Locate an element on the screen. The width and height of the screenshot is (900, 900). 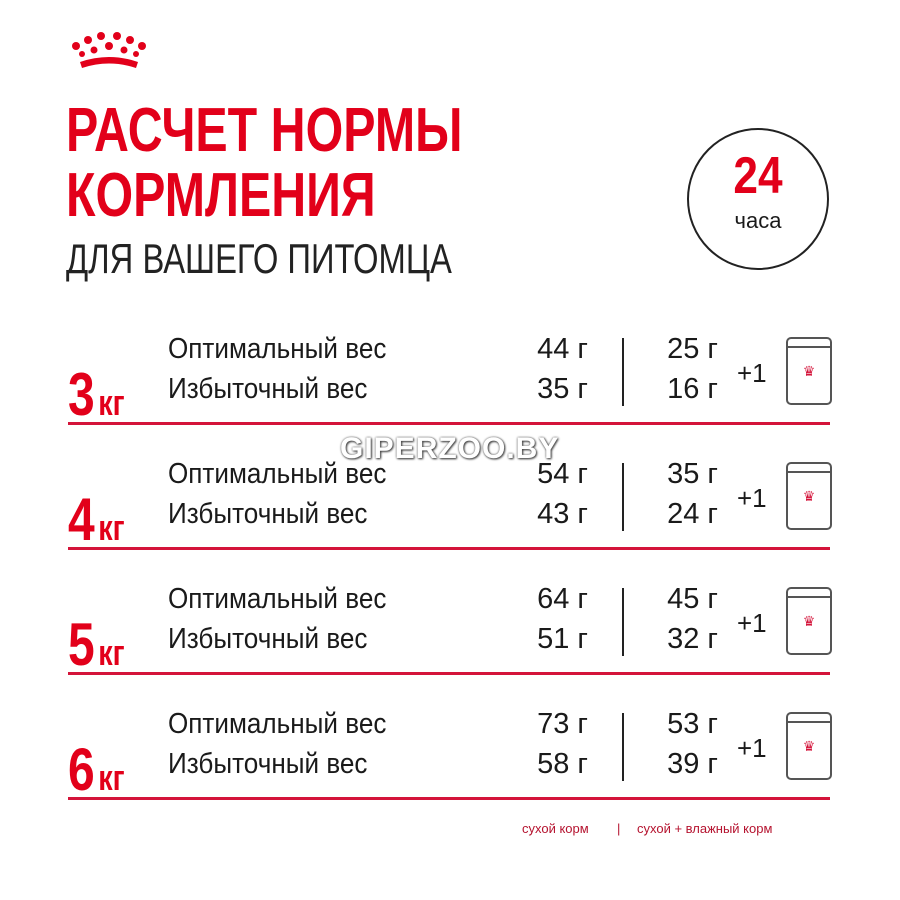
dry-optimal: 64 г is located at coordinates (562, 599).